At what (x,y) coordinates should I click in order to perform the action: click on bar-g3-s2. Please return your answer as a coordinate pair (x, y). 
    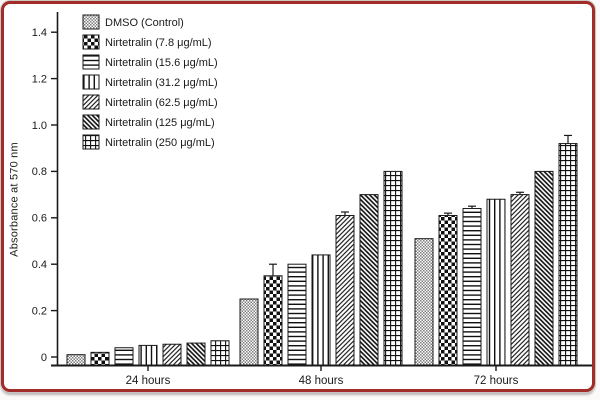
    Looking at the image, I should click on (448, 290).